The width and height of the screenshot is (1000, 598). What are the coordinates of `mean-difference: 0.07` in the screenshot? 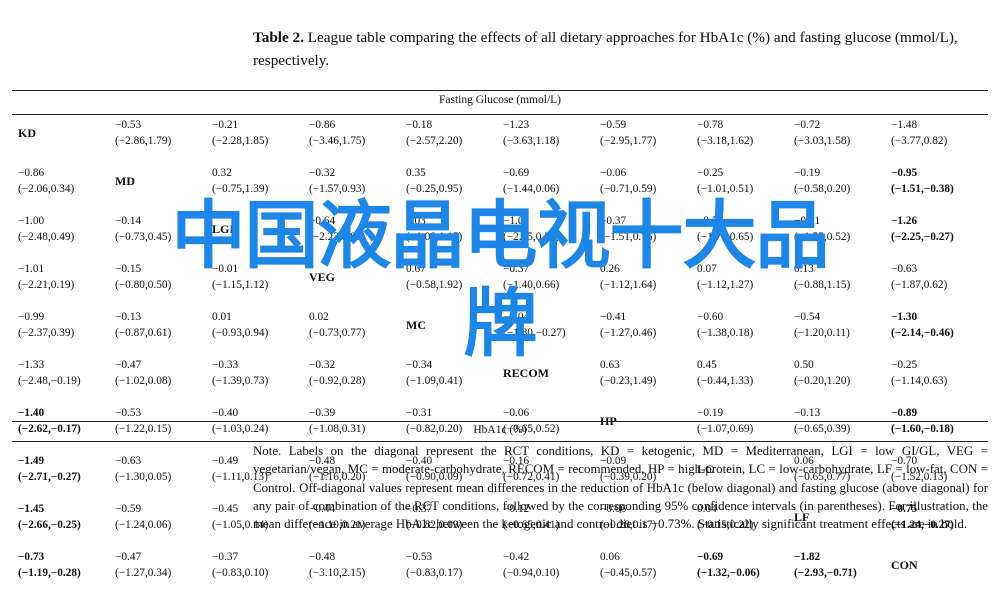 It's located at (707, 269).